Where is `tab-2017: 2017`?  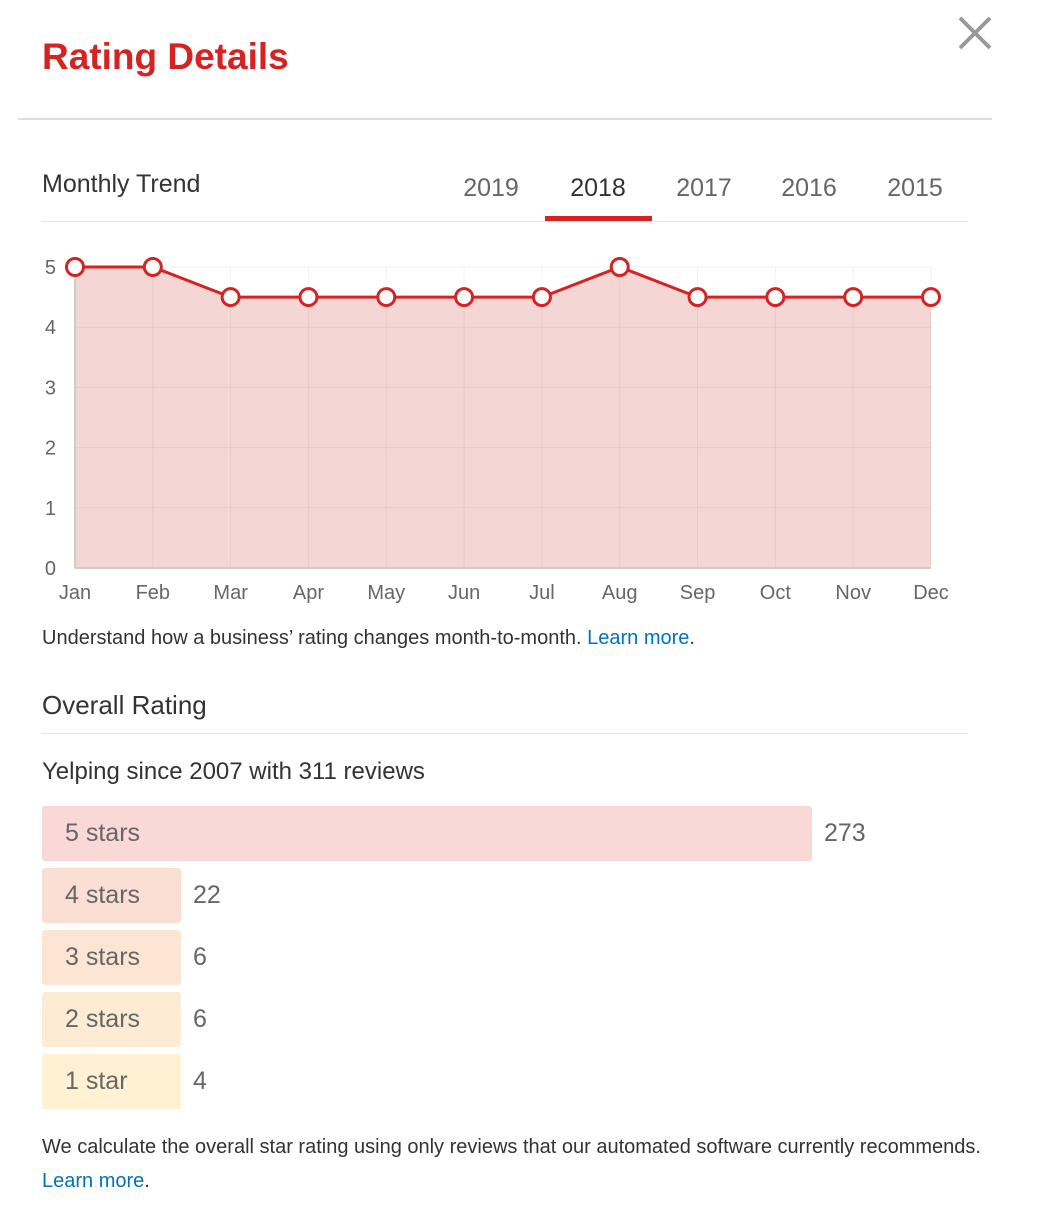 tab-2017: 2017 is located at coordinates (704, 188).